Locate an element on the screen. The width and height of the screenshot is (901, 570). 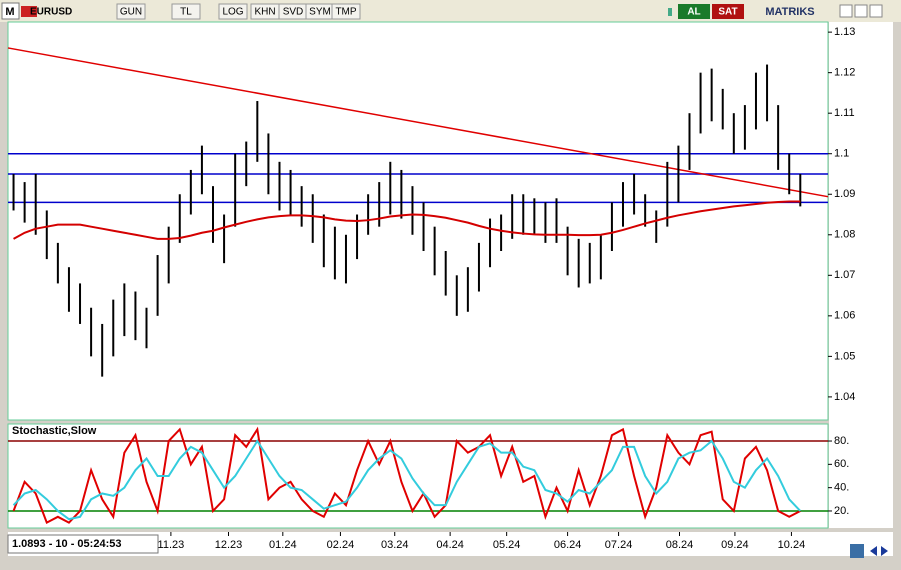
y-tick-label: 1.11 is located at coordinates (844, 113).